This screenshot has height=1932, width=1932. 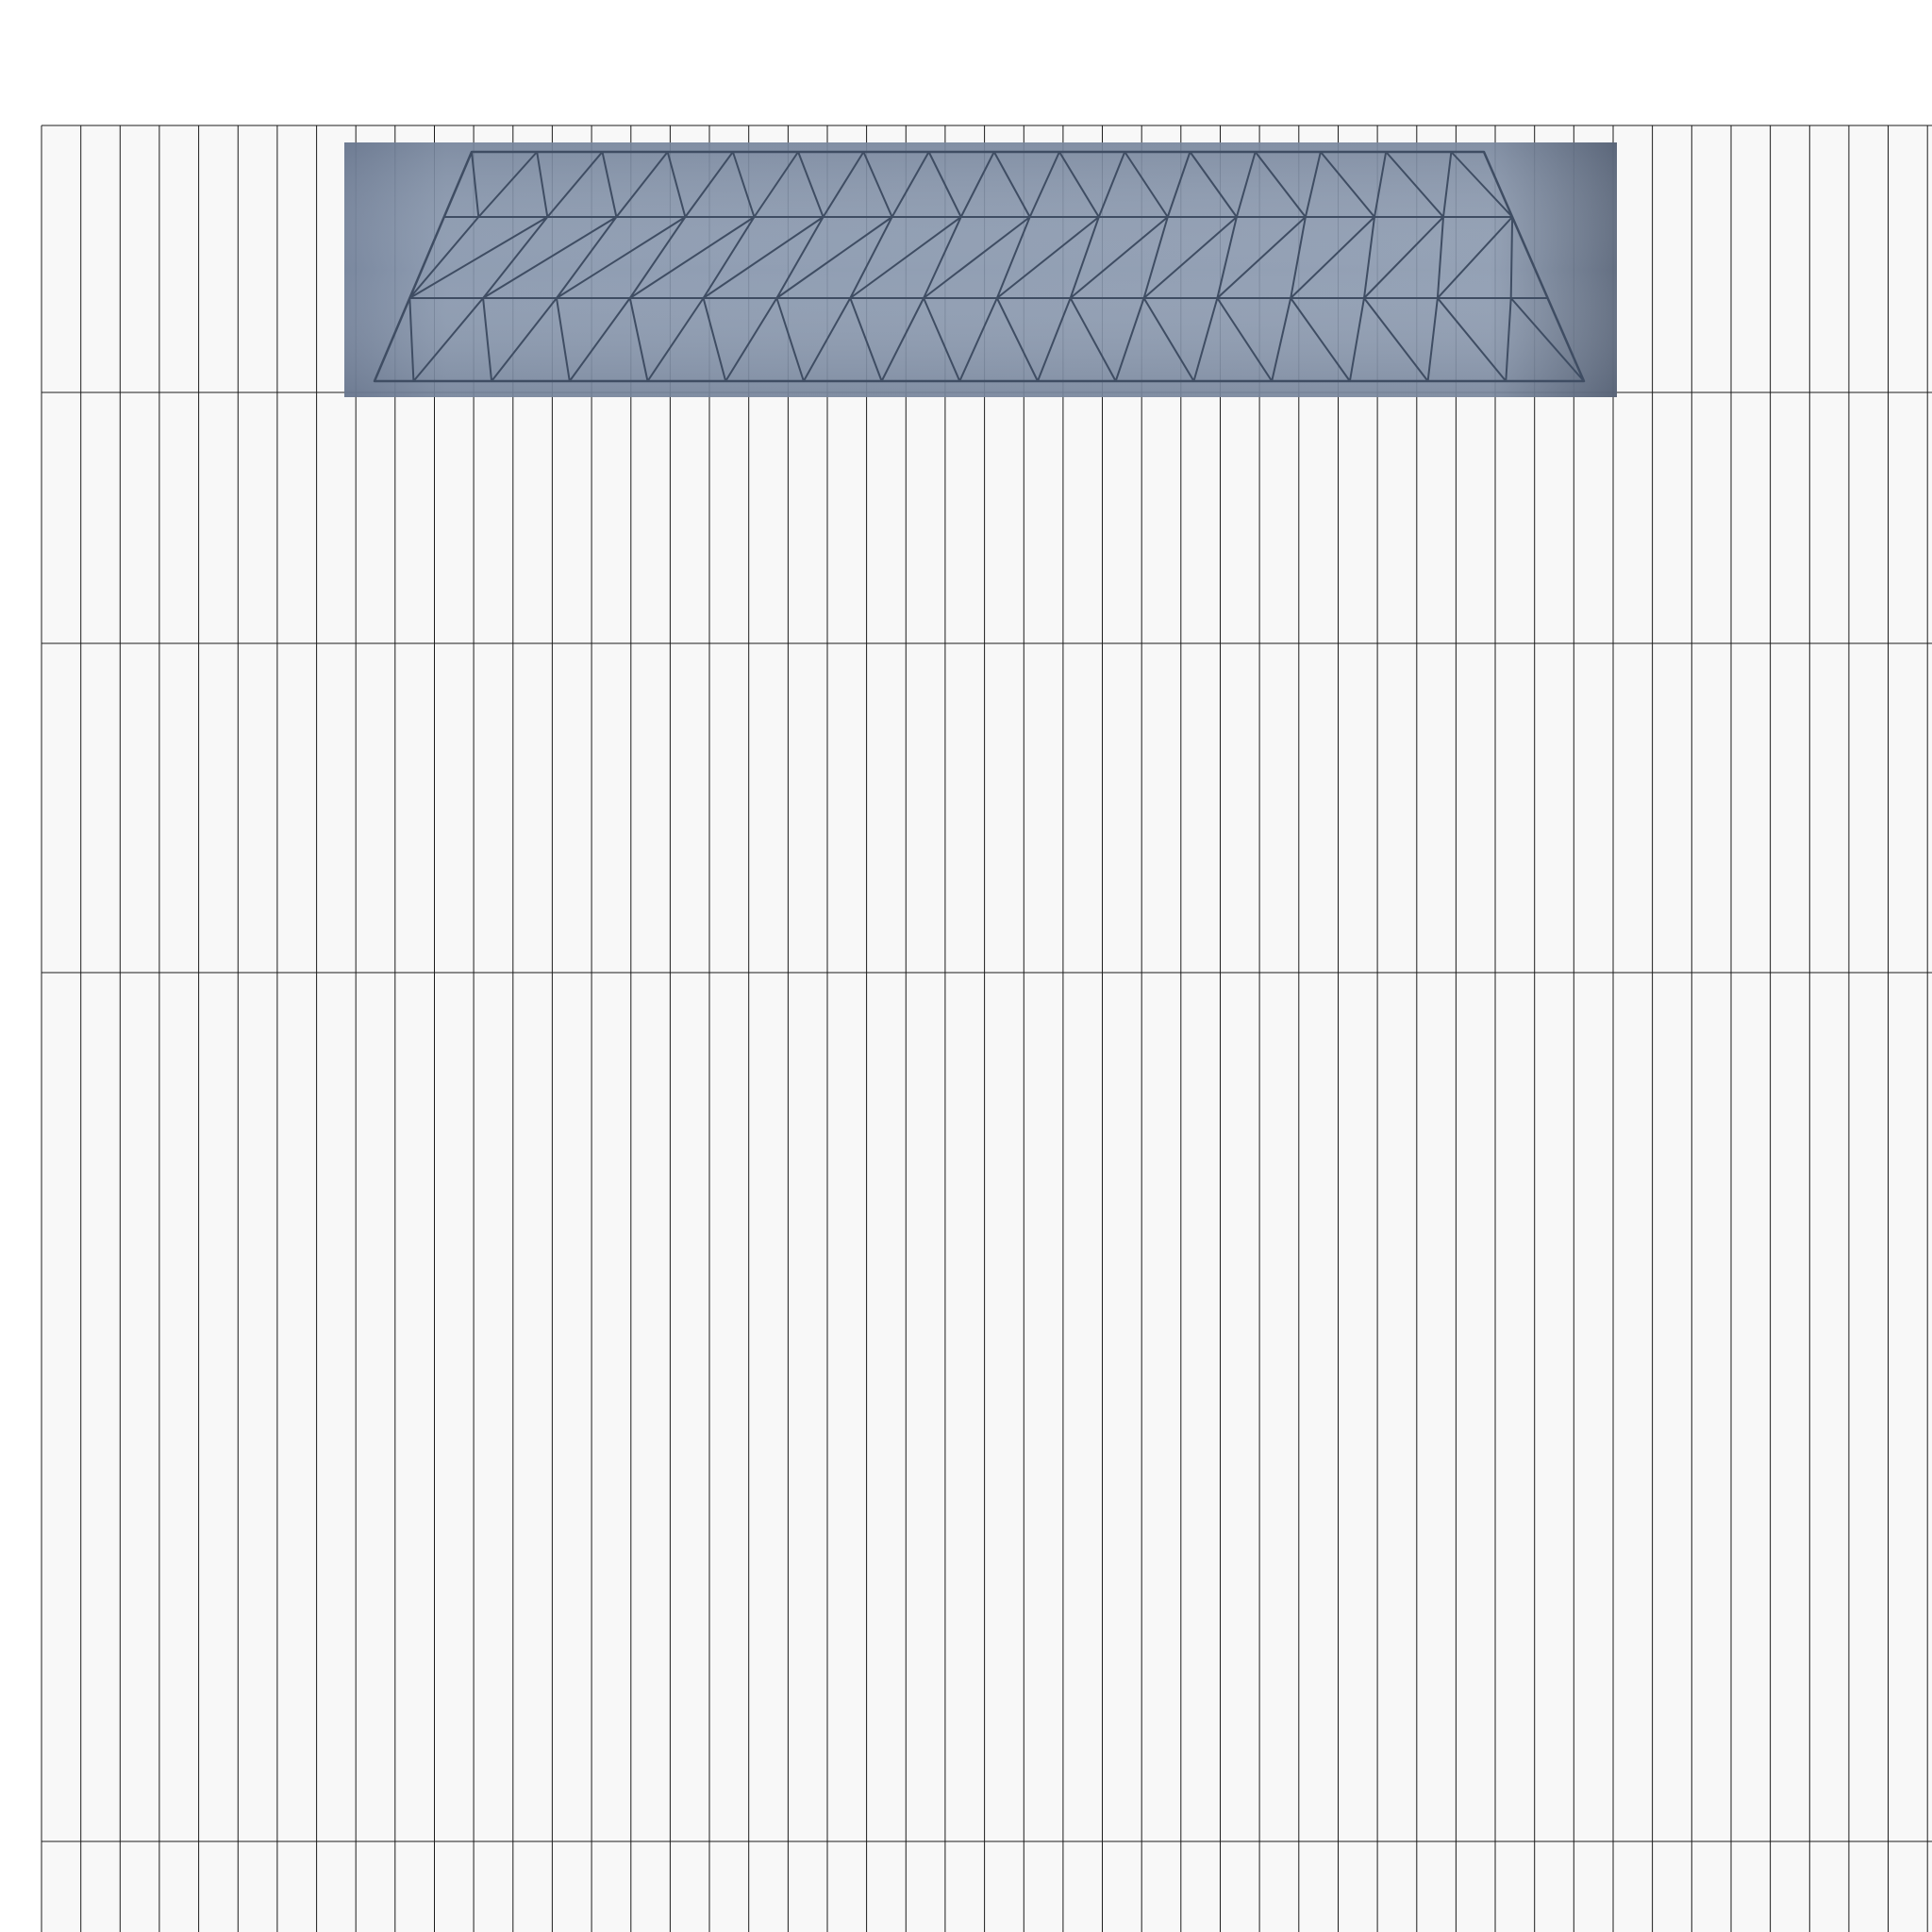 I want to click on truss-preview, so click(x=981, y=269).